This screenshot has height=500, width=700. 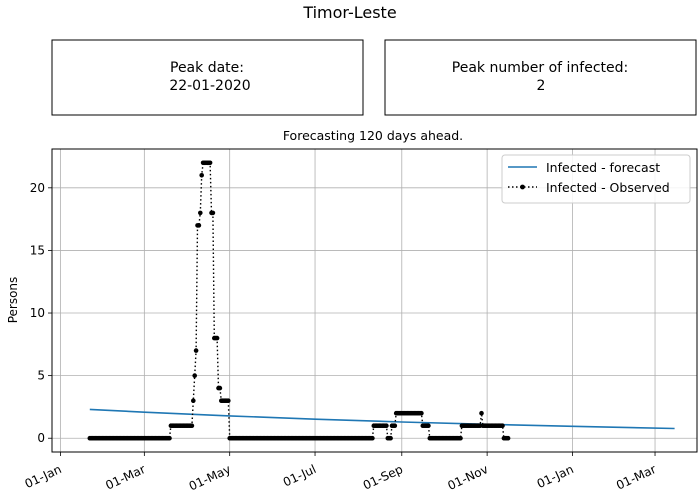 What do you see at coordinates (467, 477) in the screenshot?
I see `x-tick-label: 01-Nov` at bounding box center [467, 477].